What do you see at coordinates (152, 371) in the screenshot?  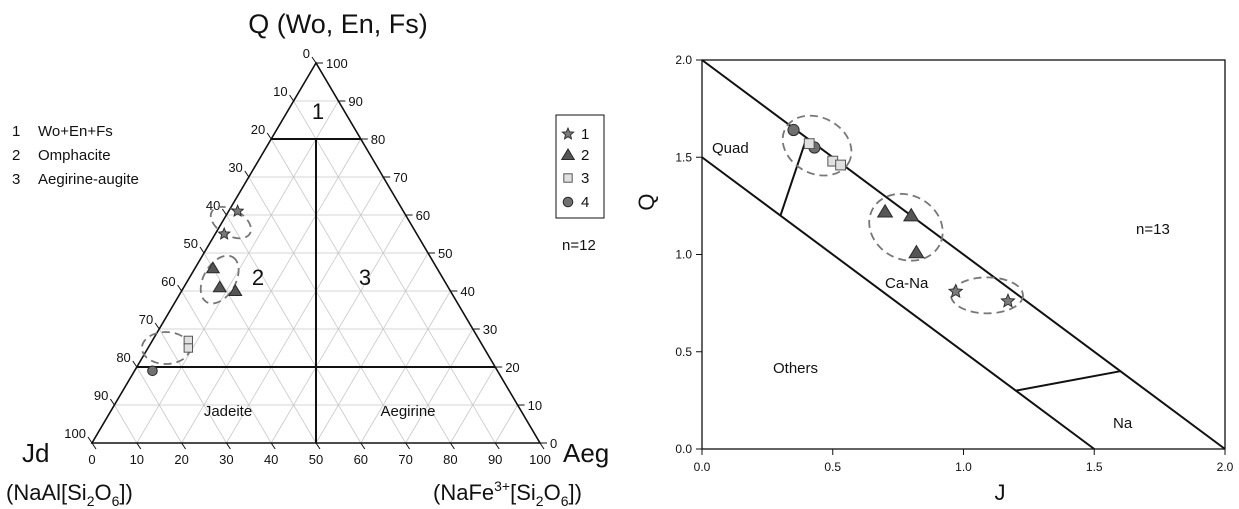 I see `ternary-point-circle` at bounding box center [152, 371].